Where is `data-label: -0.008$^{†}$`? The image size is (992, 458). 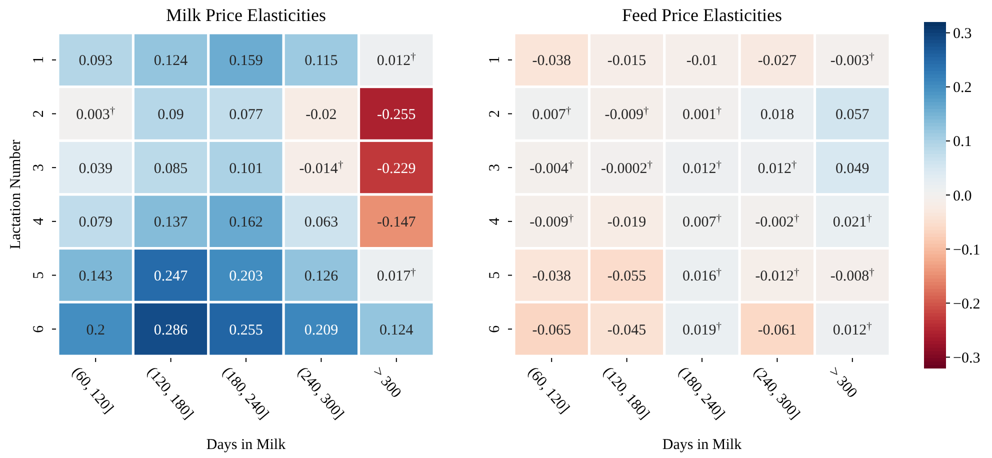 data-label: -0.008$^{†}$ is located at coordinates (852, 275).